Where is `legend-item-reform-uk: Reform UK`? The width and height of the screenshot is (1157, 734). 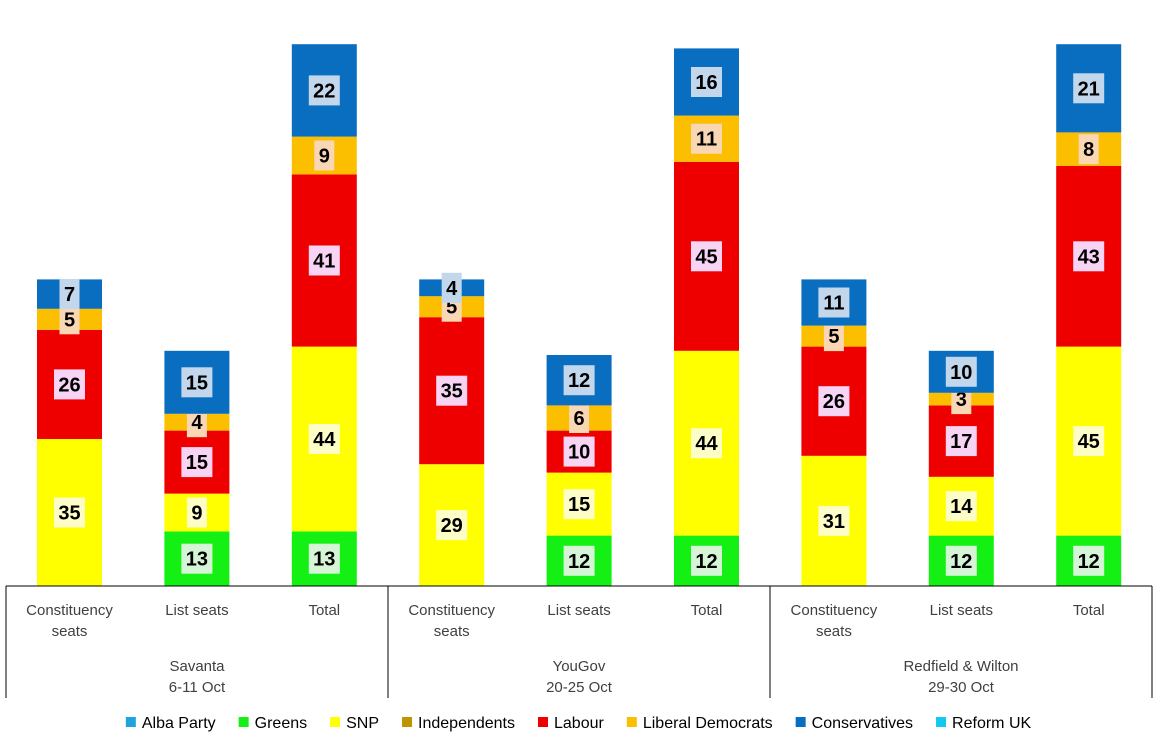
legend-item-reform-uk: Reform UK is located at coordinates (983, 723).